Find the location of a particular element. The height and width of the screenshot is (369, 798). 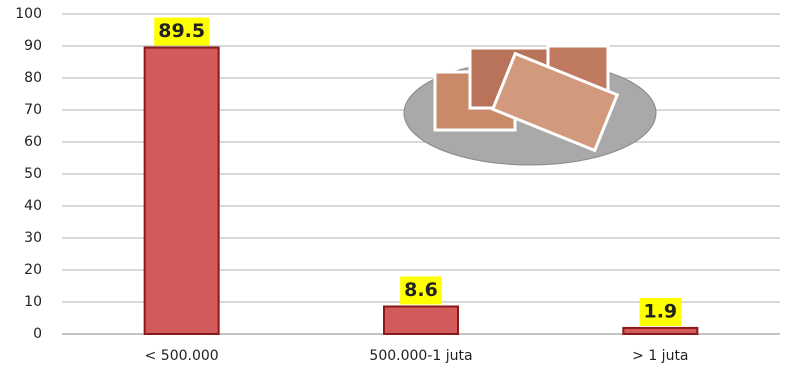

value-label: 8.6 is located at coordinates (421, 290).